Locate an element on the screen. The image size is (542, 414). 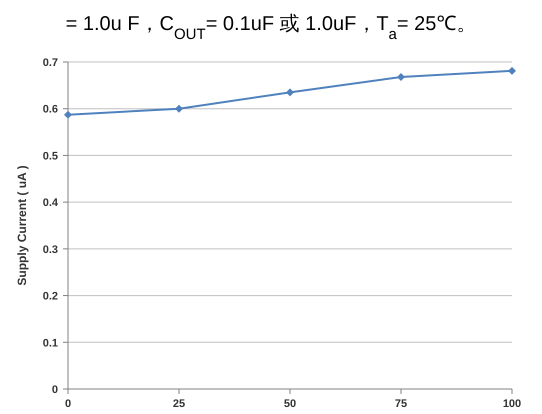
x-tick-label: 50 is located at coordinates (290, 404).